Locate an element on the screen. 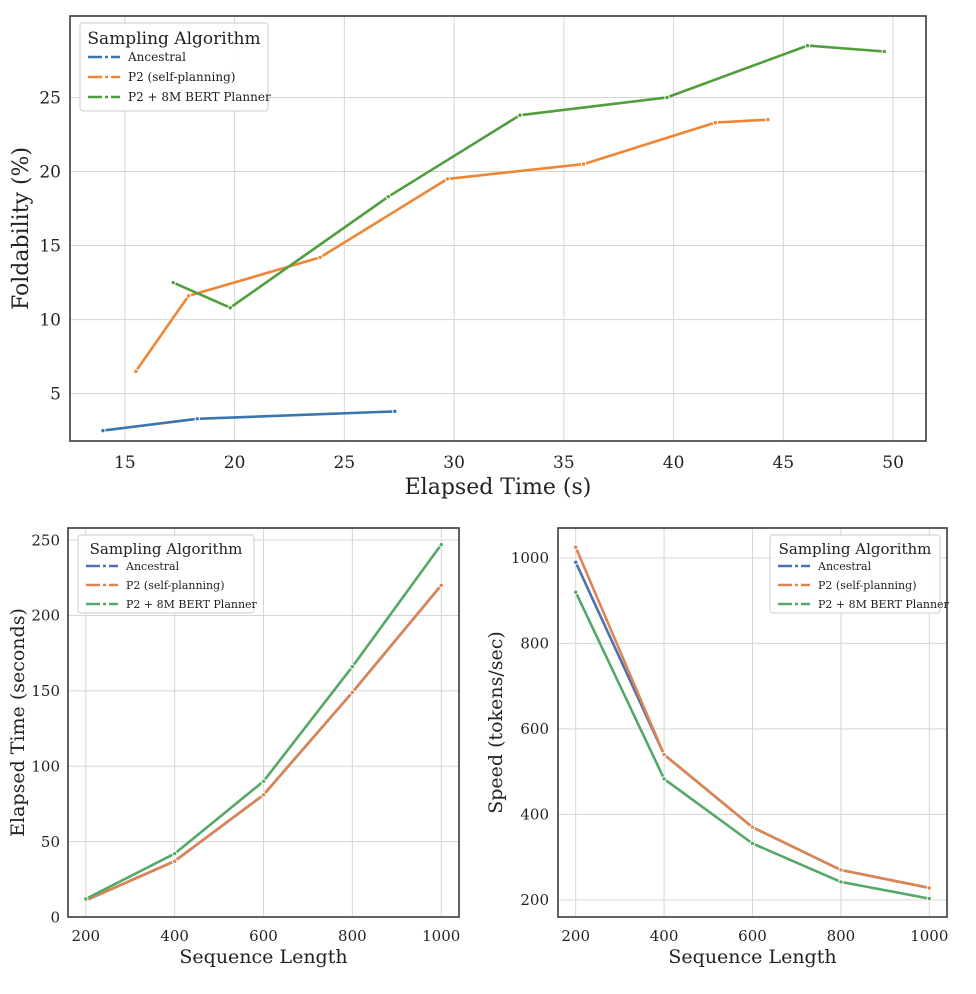  x-tick-label: 800 is located at coordinates (352, 936).